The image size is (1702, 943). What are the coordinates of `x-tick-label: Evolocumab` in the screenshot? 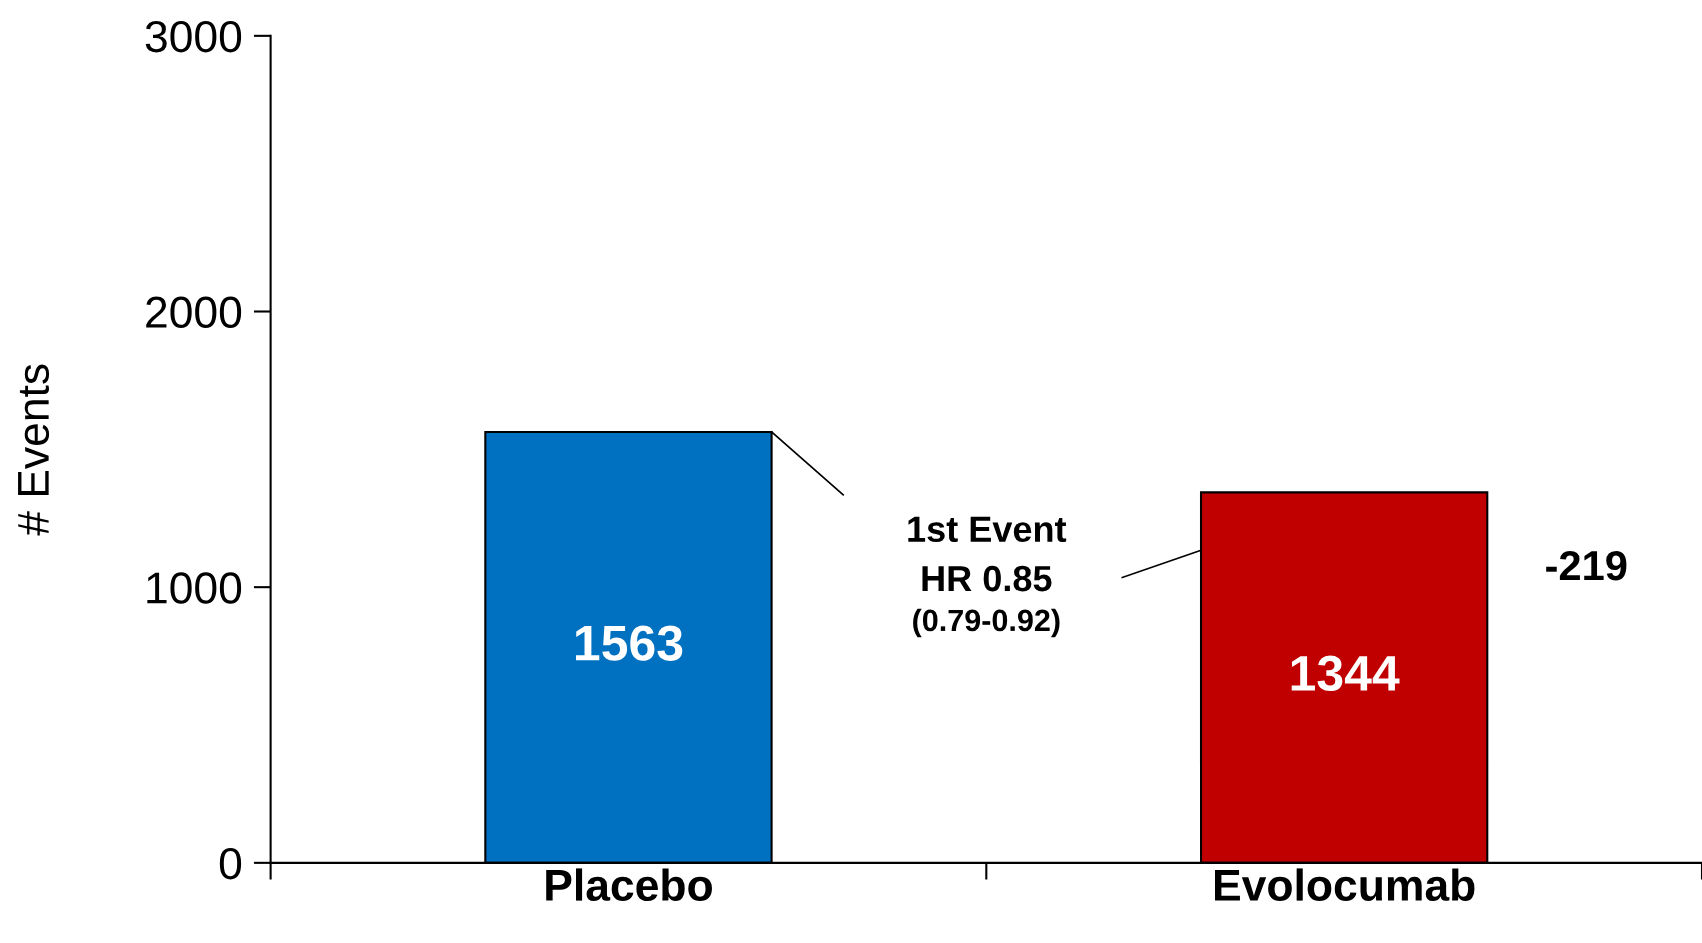 It's located at (1345, 885).